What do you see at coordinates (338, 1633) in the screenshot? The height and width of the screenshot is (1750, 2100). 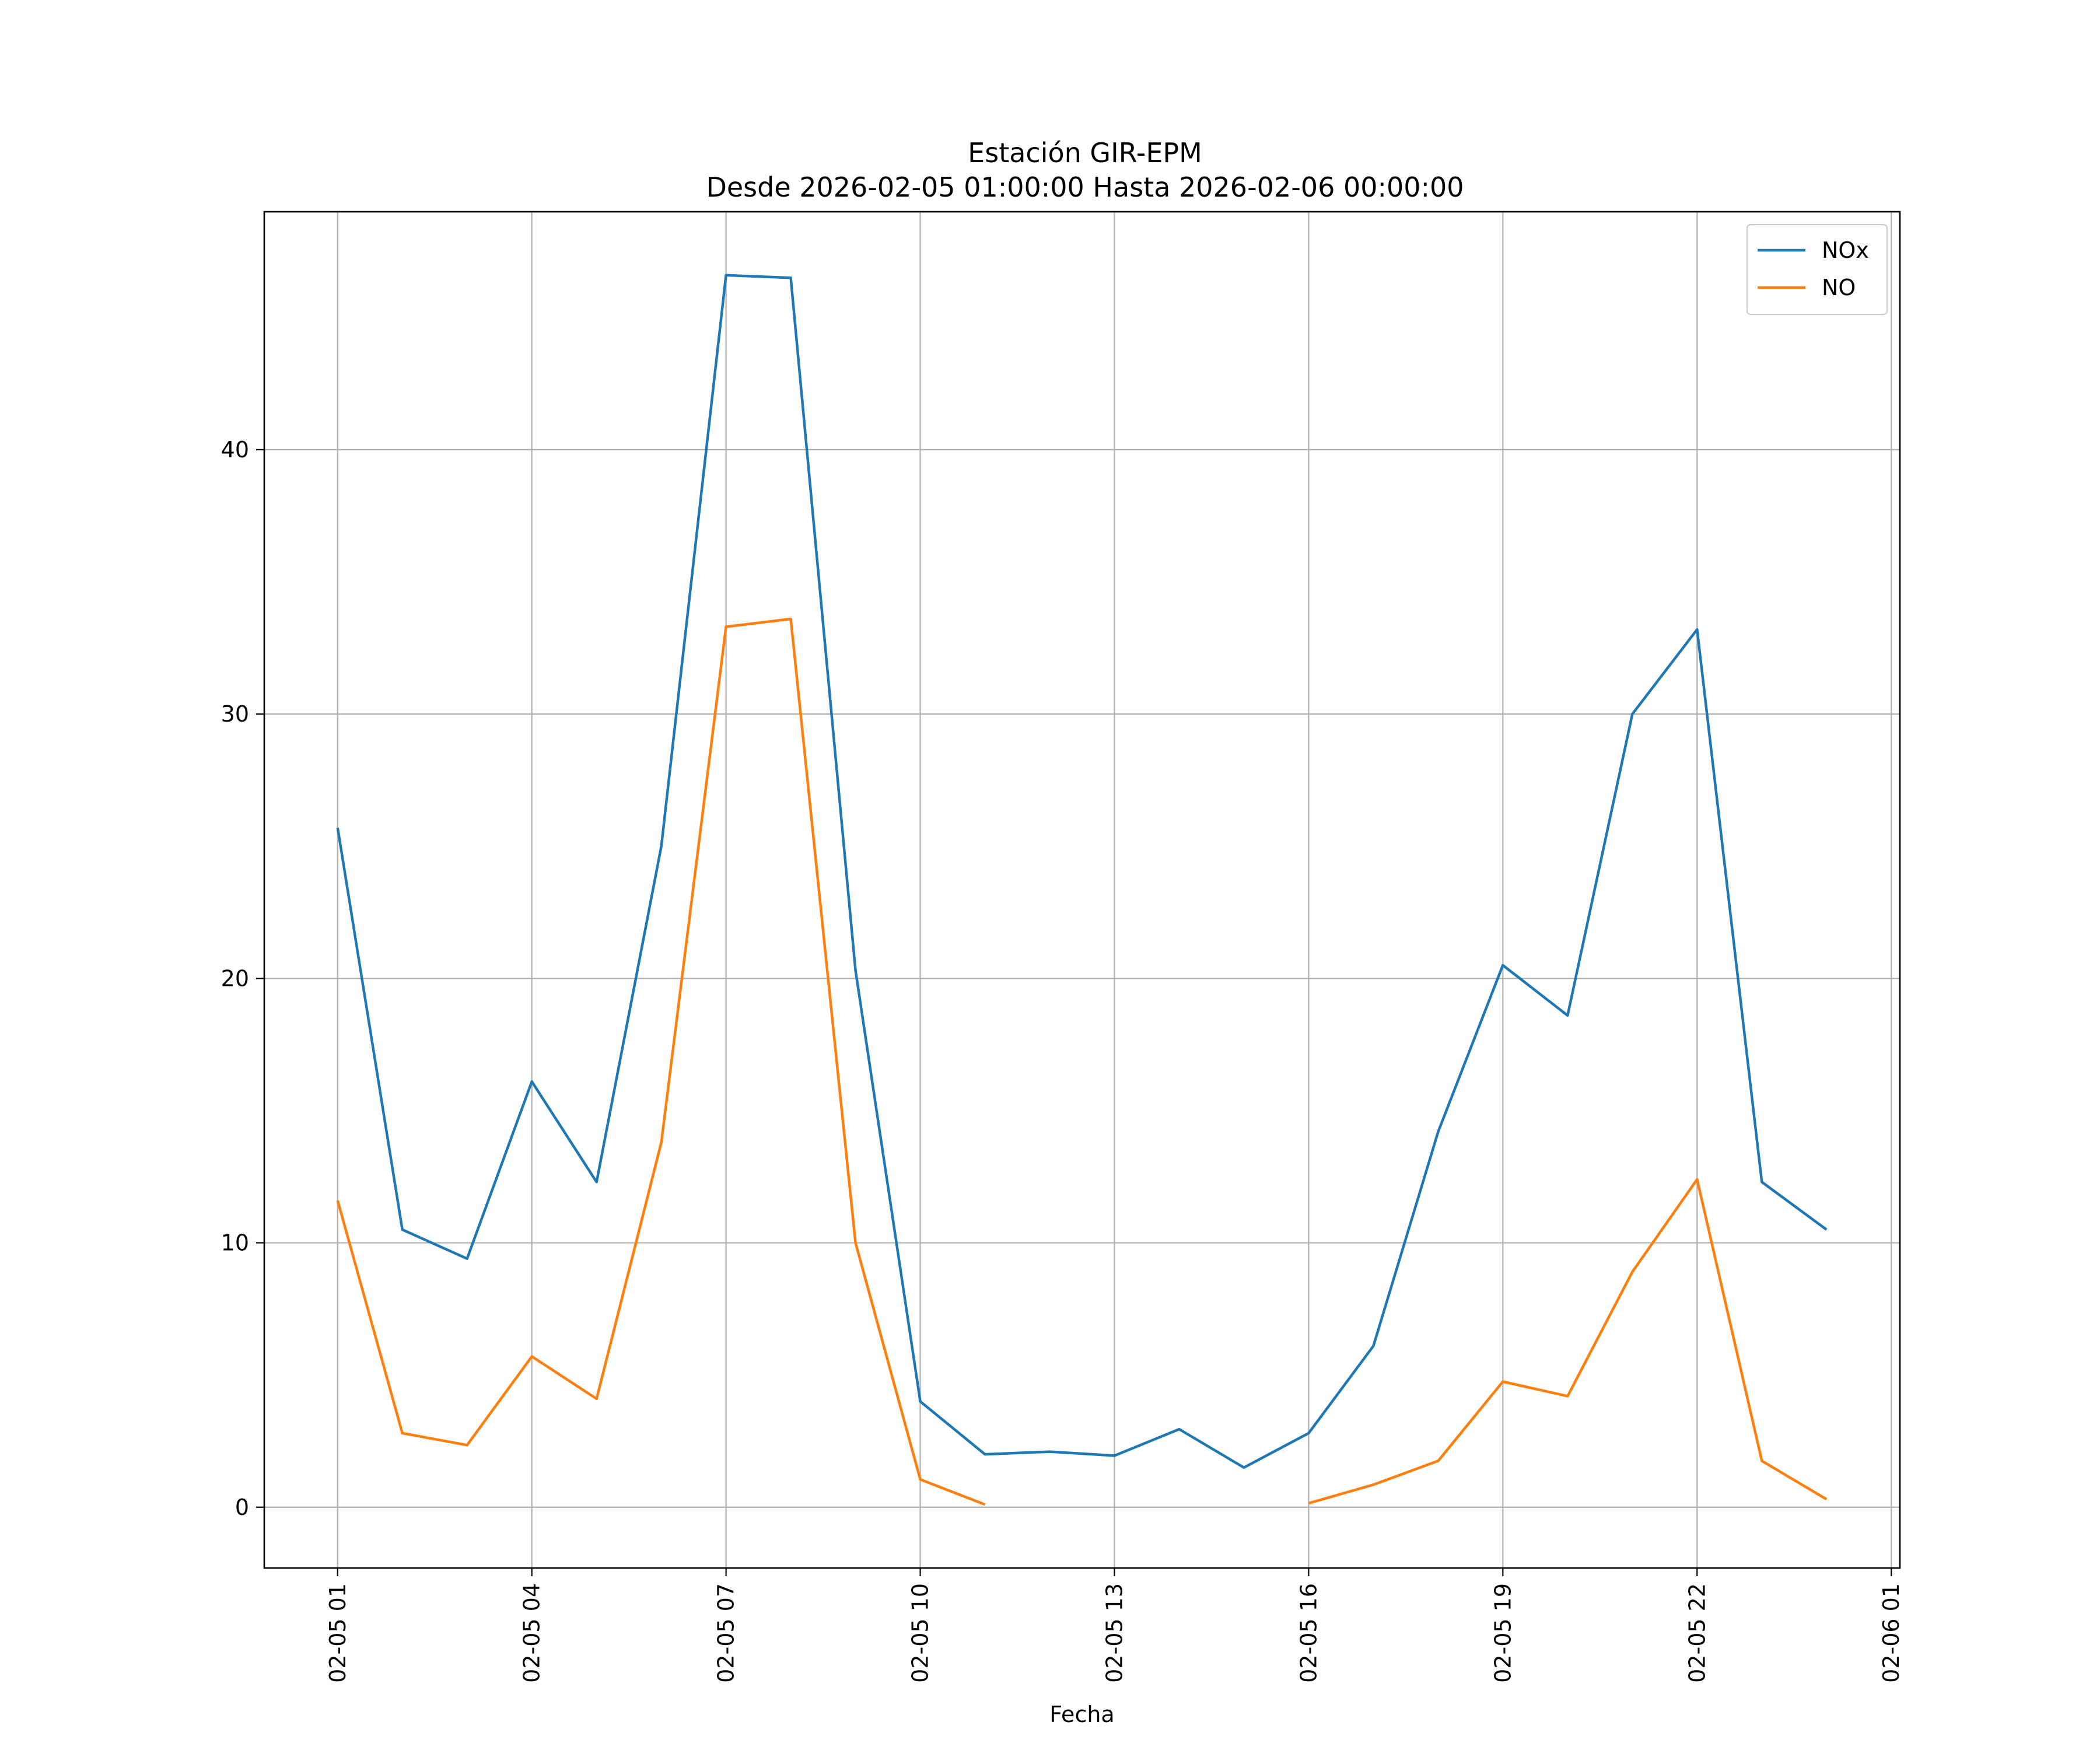 I see `x-tick-label: 02-05 01` at bounding box center [338, 1633].